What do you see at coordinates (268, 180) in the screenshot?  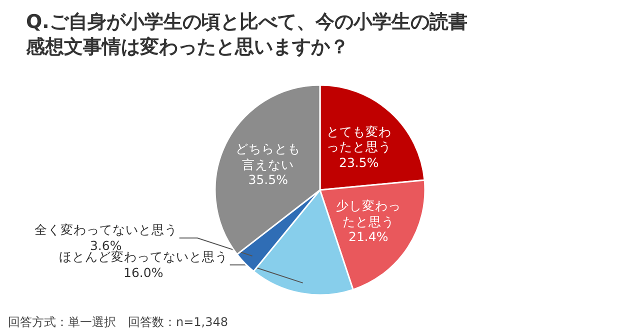 I see `data-label: 35.5%` at bounding box center [268, 180].